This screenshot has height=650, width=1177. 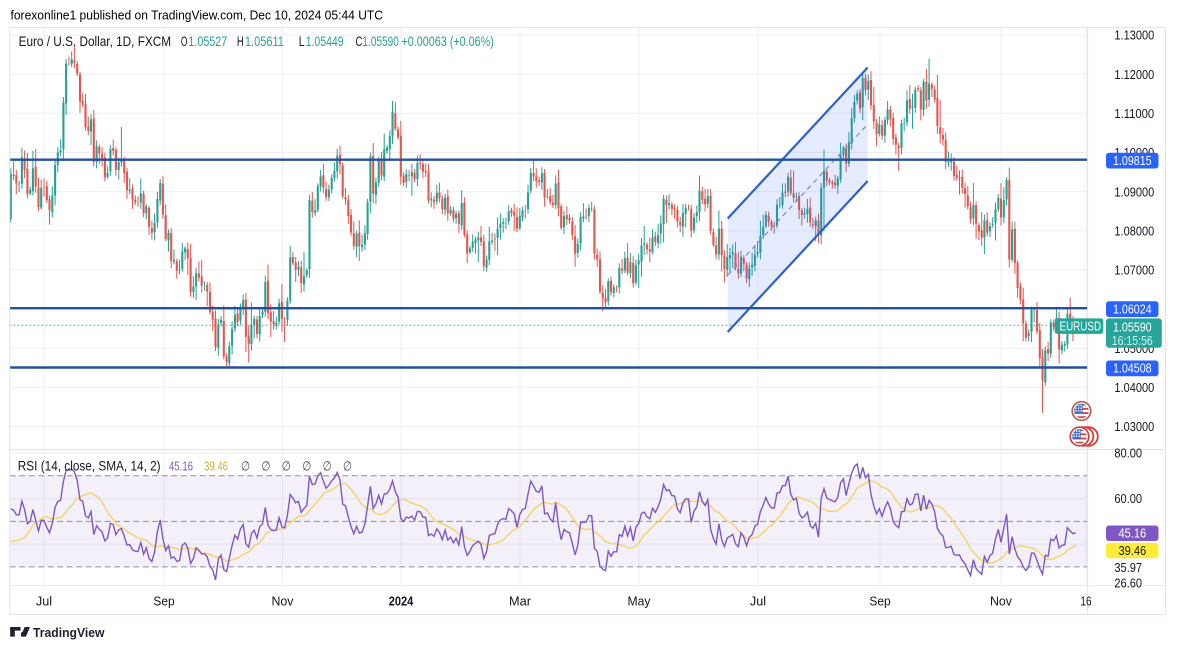 What do you see at coordinates (69, 632) in the screenshot?
I see `svg-text: TradingView` at bounding box center [69, 632].